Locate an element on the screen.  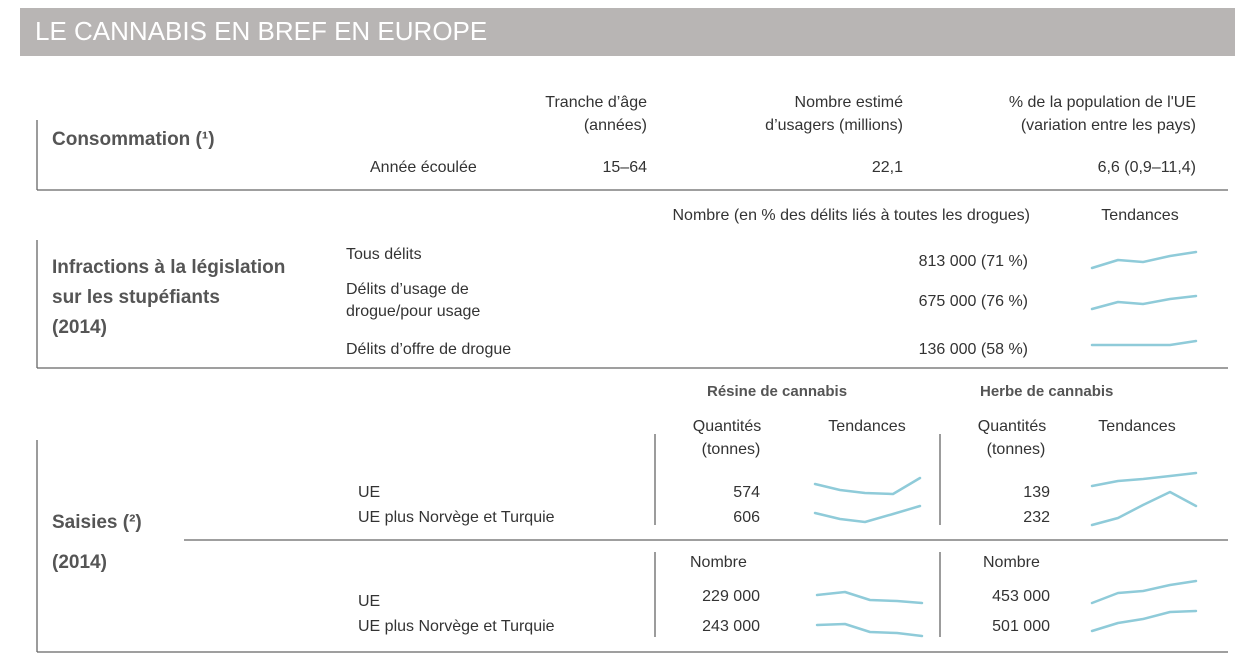
column-header: Nombre estimé is located at coordinates (849, 102).